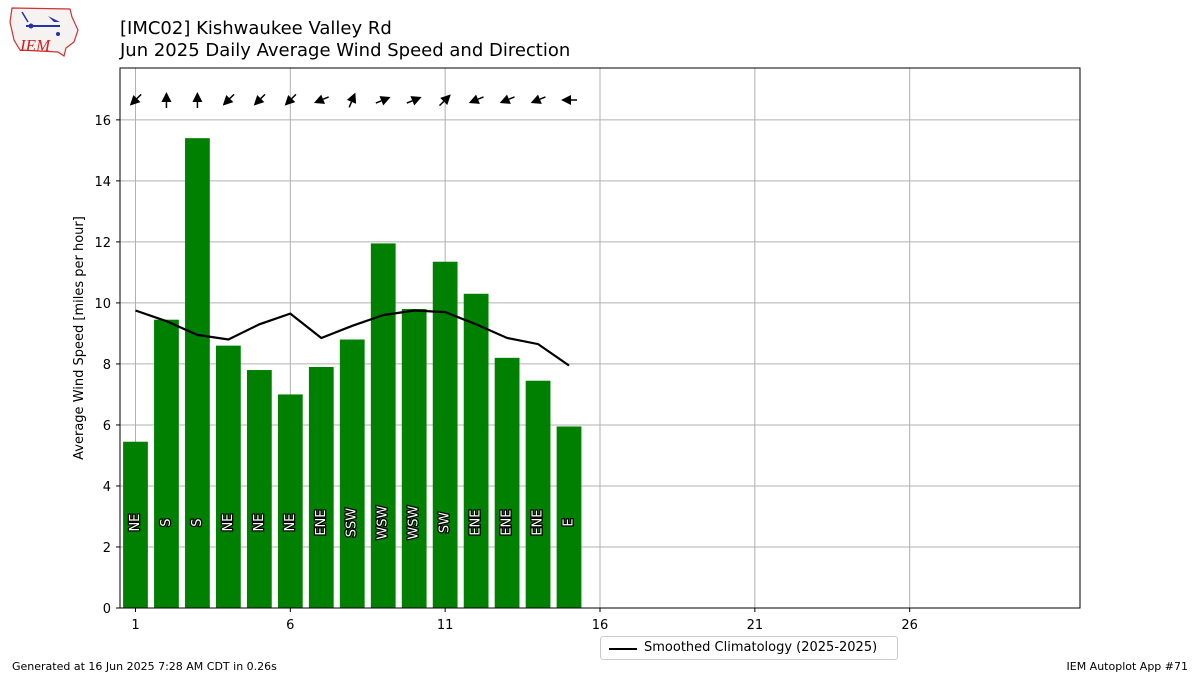  What do you see at coordinates (290, 625) in the screenshot?
I see `x-tick-label: 6` at bounding box center [290, 625].